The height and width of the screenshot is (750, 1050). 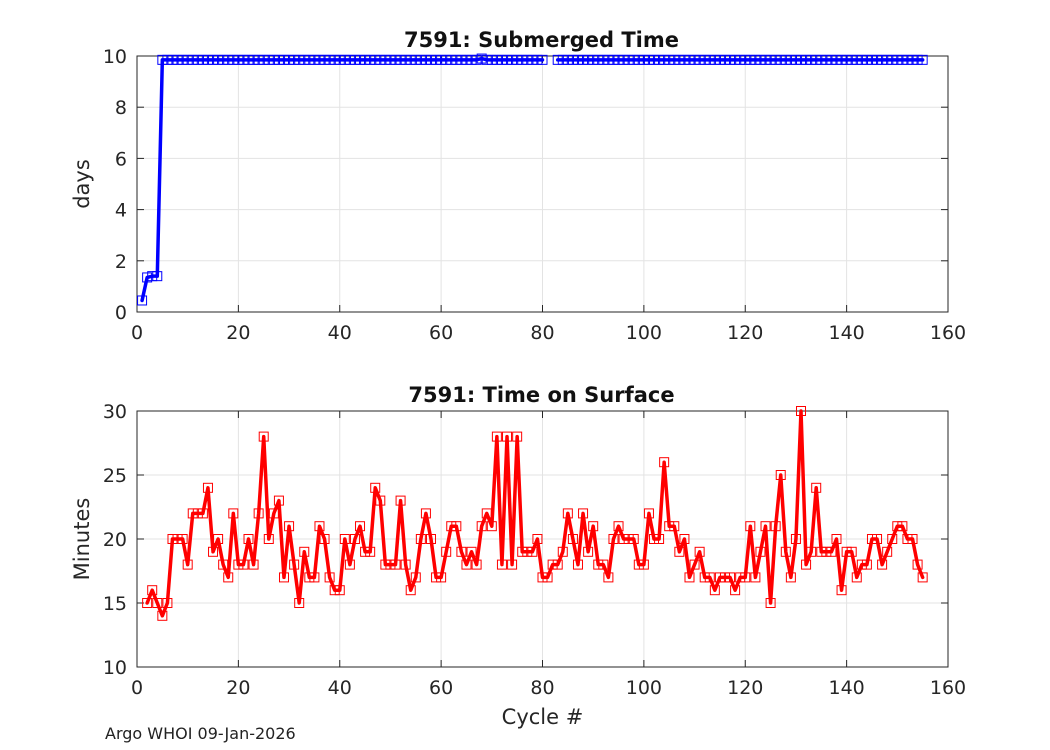 What do you see at coordinates (121, 313) in the screenshot?
I see `y-tick-label: 0` at bounding box center [121, 313].